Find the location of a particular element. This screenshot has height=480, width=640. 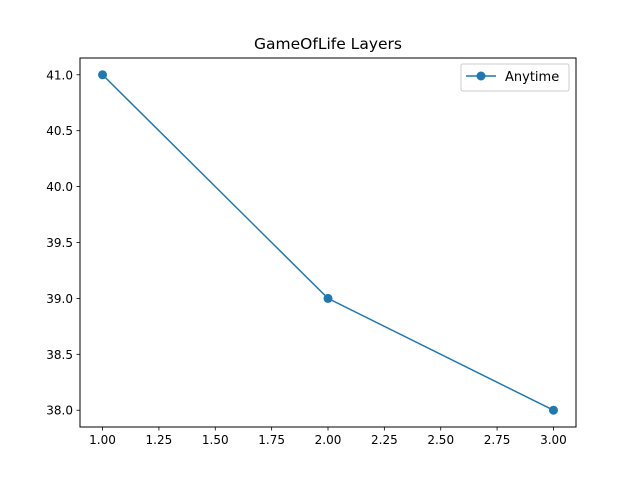

y-tick-label: 39.5 is located at coordinates (59, 243).